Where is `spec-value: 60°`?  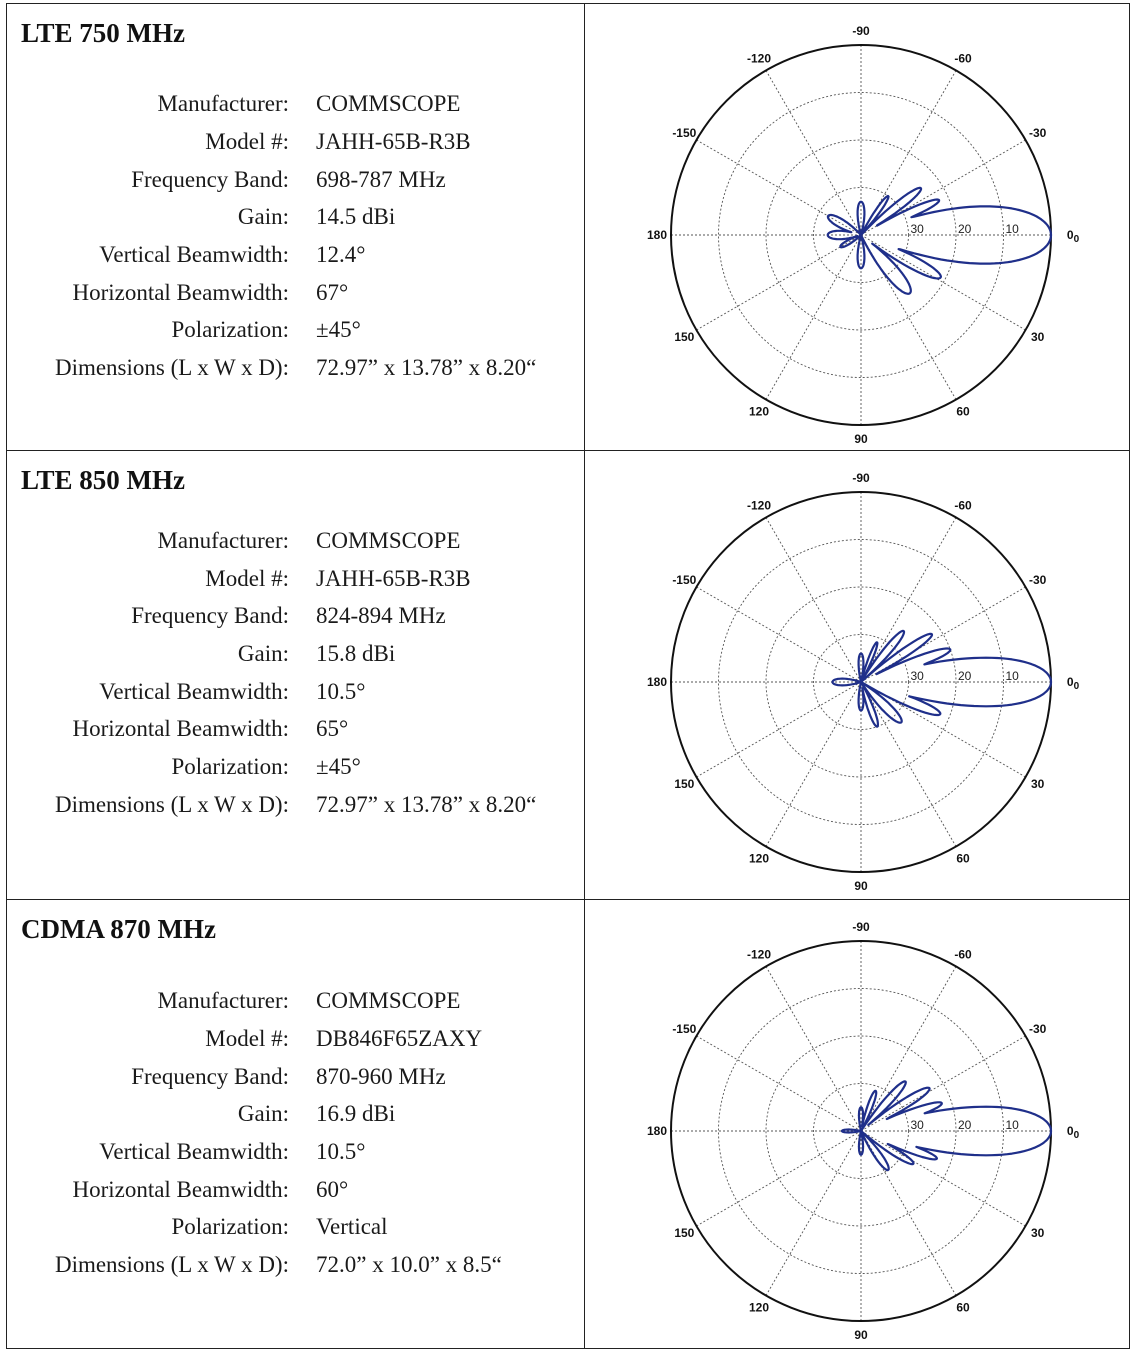
spec-value: 60° is located at coordinates (332, 1189).